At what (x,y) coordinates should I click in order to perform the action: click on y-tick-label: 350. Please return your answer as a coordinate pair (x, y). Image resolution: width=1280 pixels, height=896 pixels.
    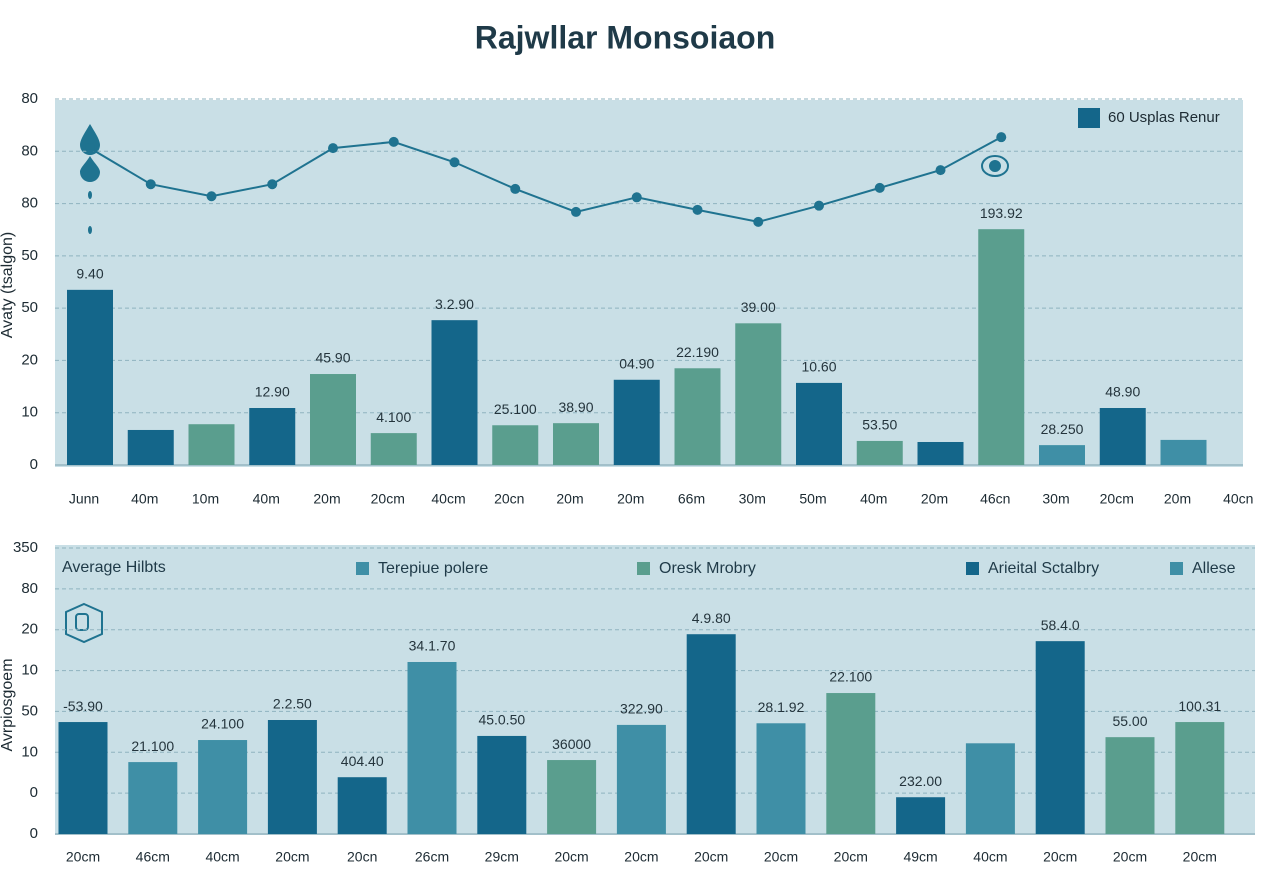
    Looking at the image, I should click on (25, 547).